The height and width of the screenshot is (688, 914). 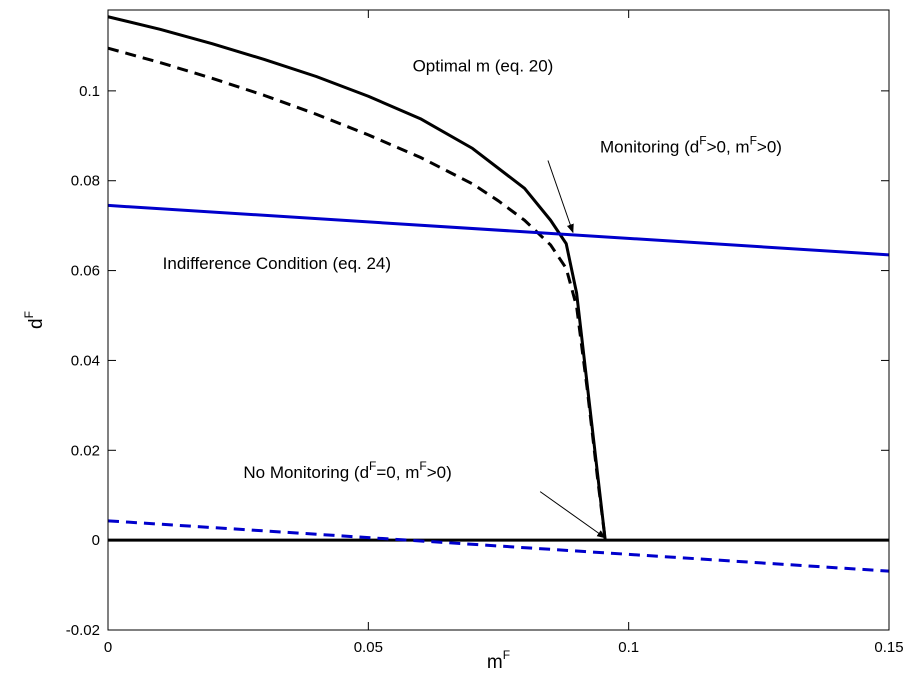 I want to click on x-axis-label: mF, so click(x=498, y=660).